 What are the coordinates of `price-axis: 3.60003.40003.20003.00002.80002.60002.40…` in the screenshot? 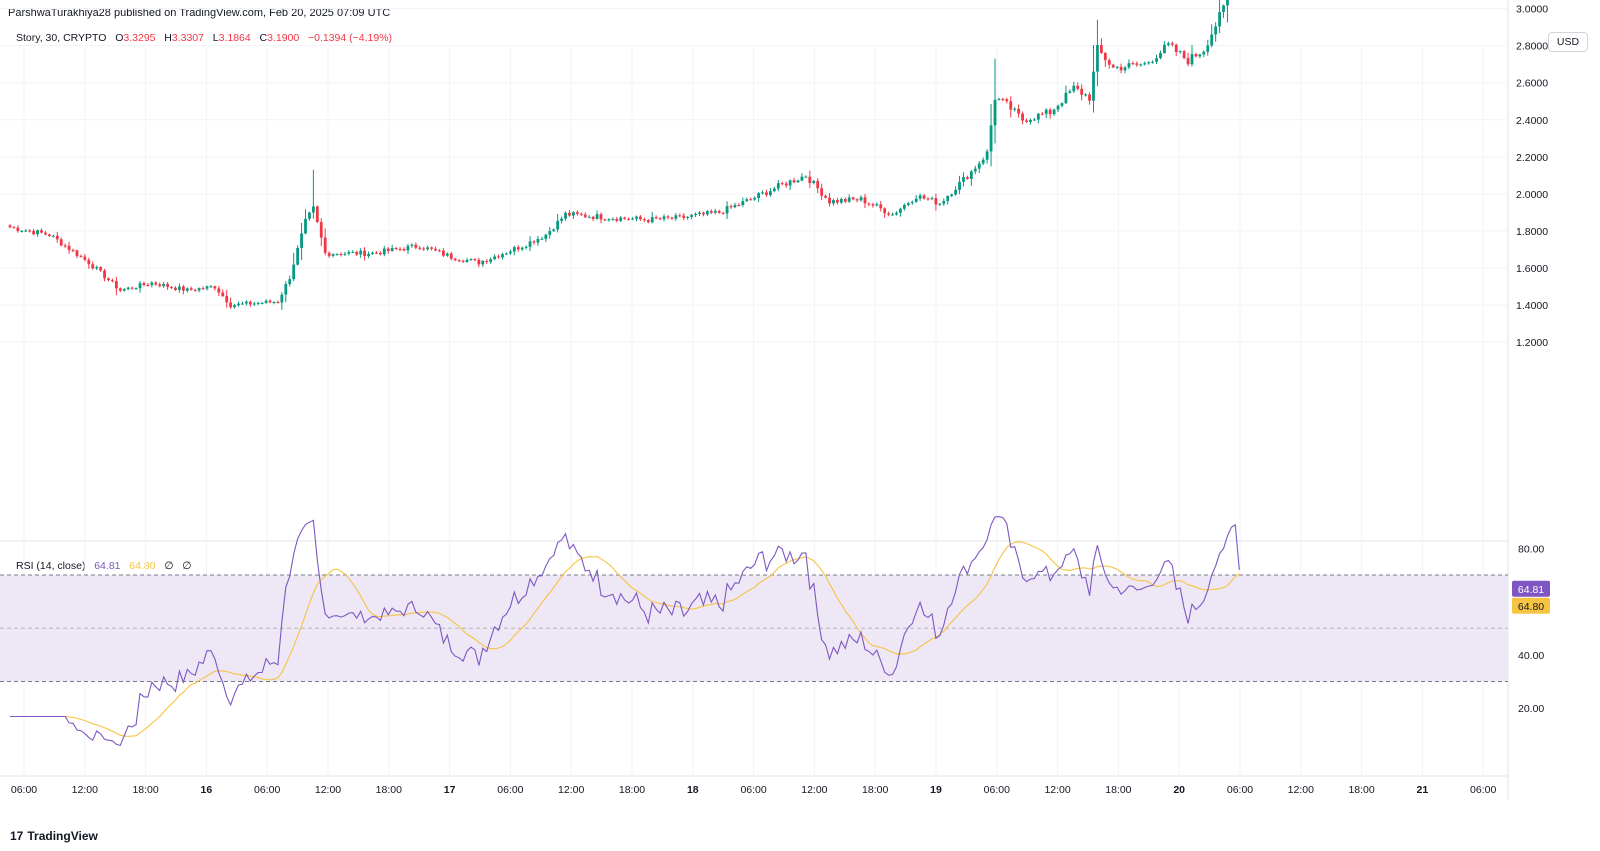 It's located at (1532, 175).